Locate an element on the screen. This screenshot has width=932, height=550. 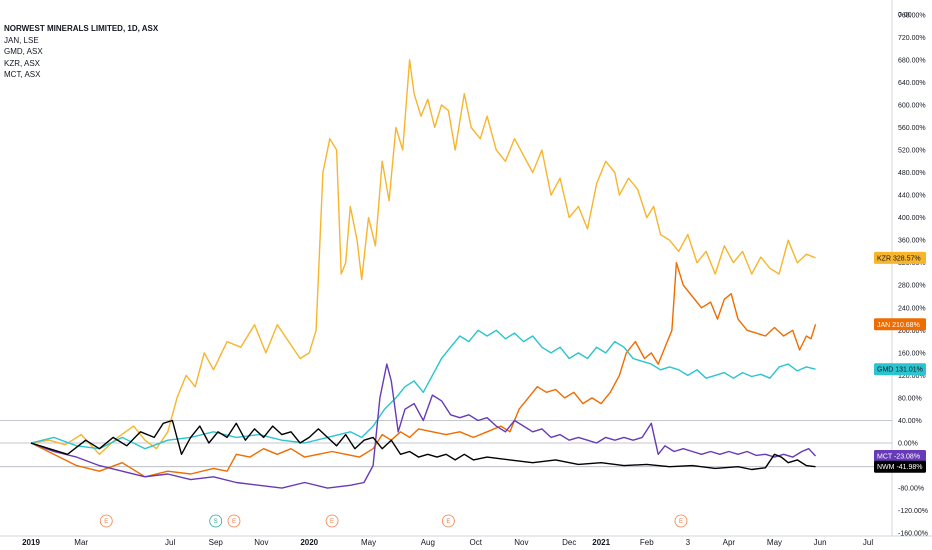
last-value-tag-jan: JAN 210.68% is located at coordinates (900, 324).